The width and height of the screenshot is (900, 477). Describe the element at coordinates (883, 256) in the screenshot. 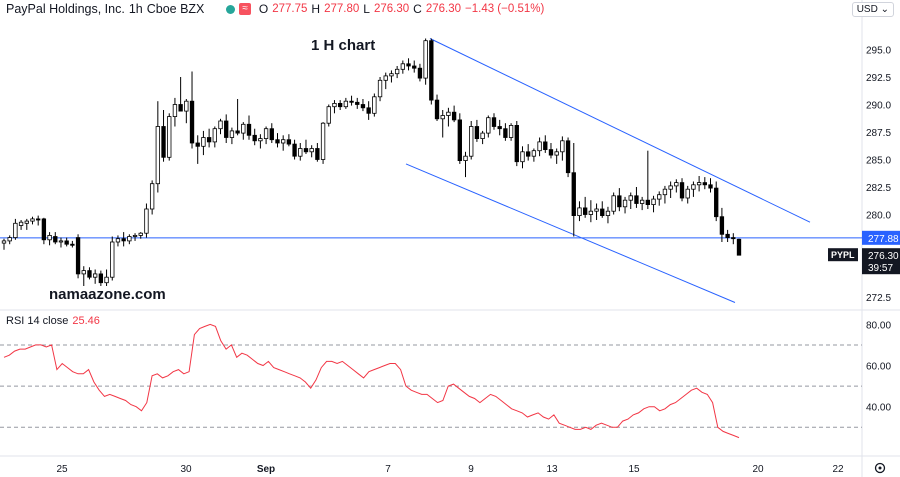

I see `last-price-label: 276.30` at that location.